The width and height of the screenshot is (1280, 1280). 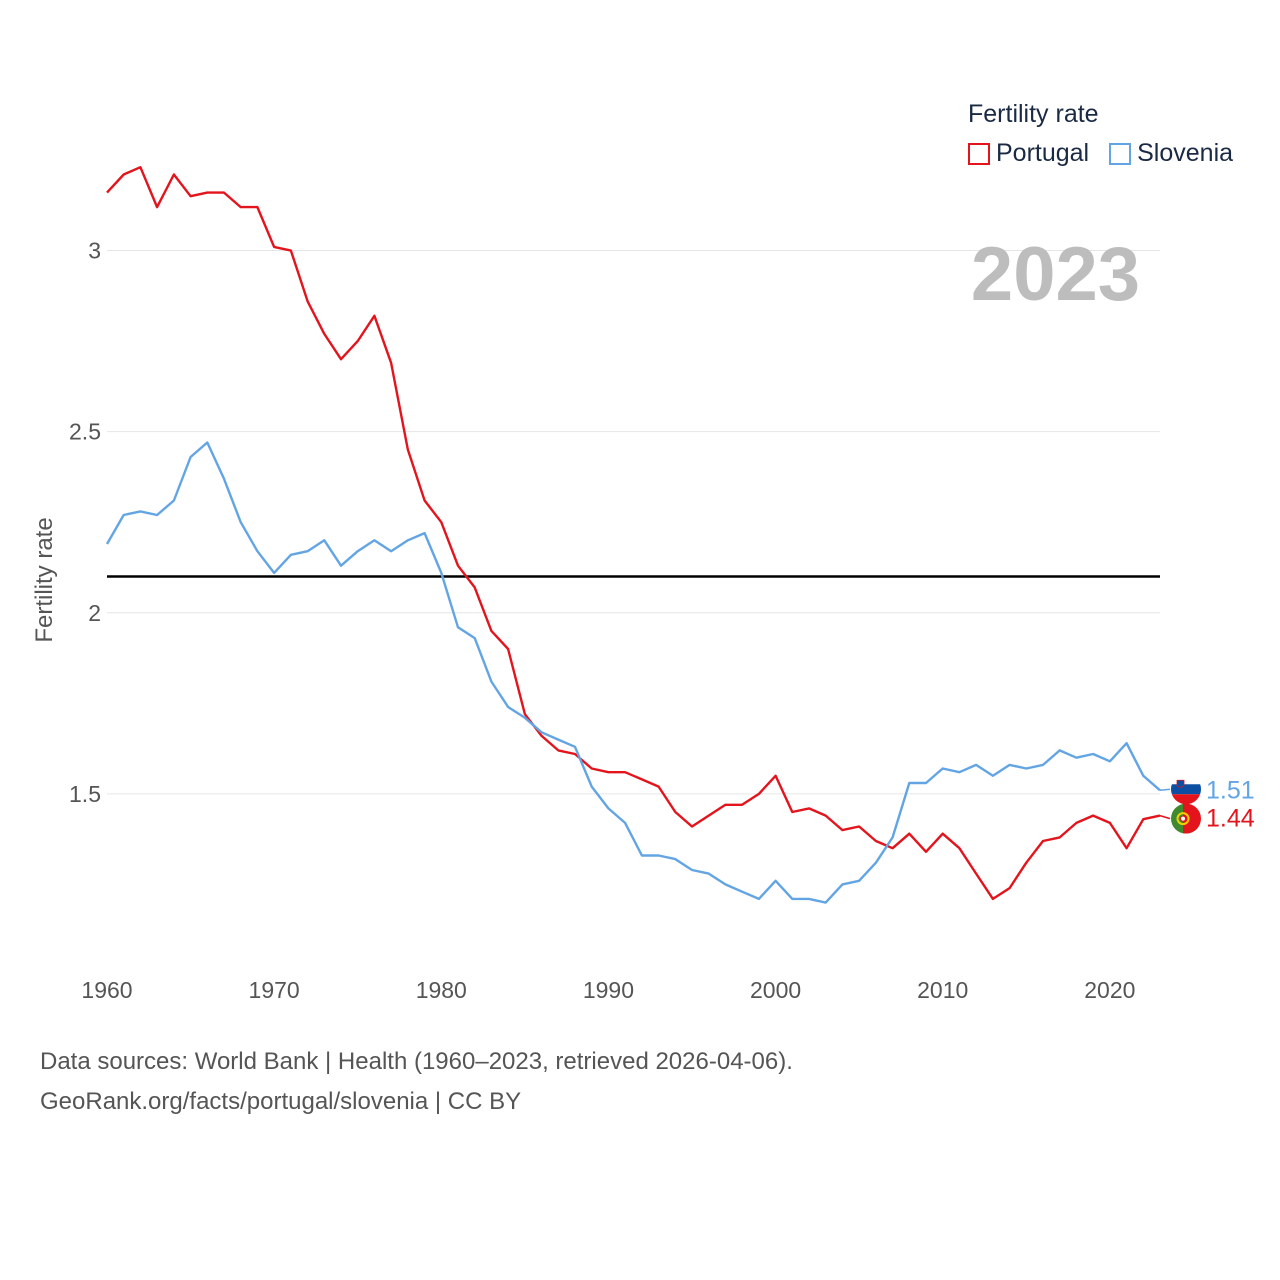 I want to click on x-tick-label: 1990, so click(x=608, y=990).